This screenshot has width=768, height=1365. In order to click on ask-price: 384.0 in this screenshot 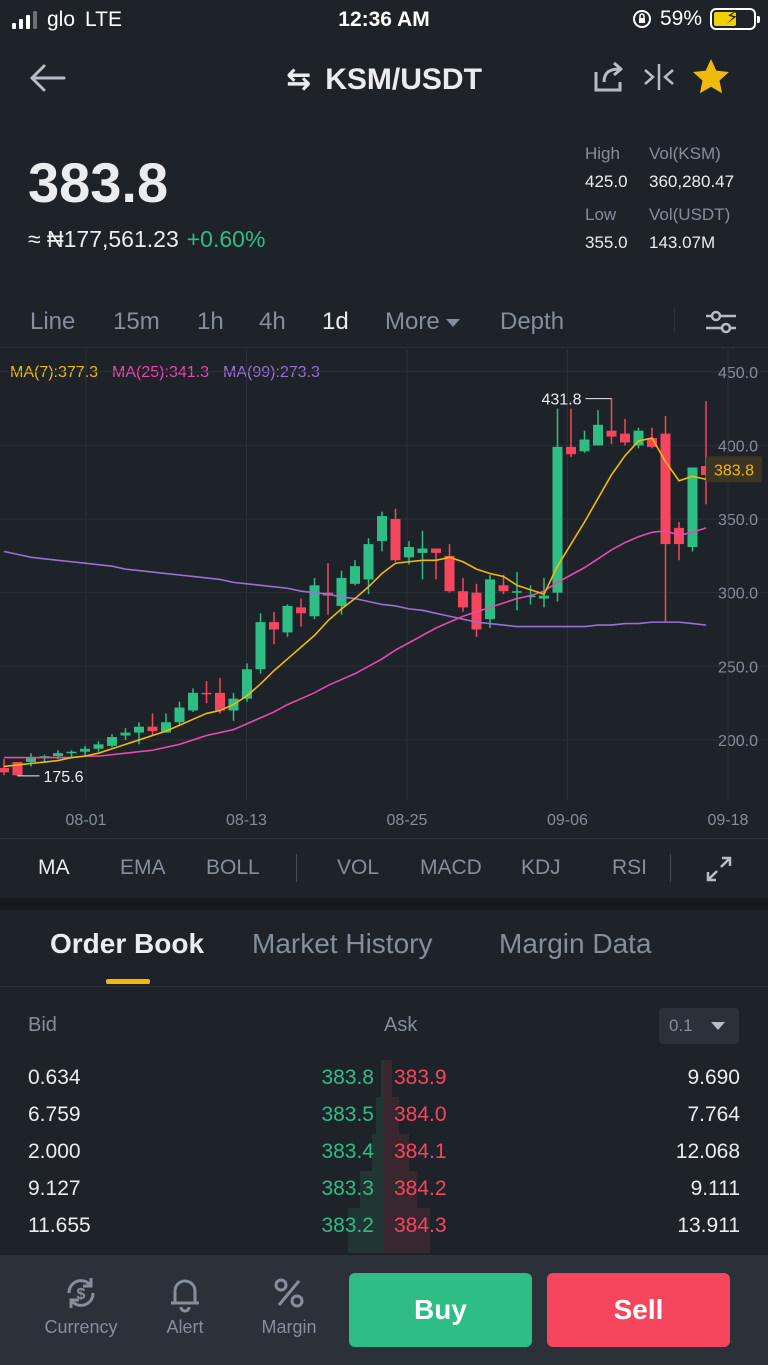, I will do `click(420, 1114)`.